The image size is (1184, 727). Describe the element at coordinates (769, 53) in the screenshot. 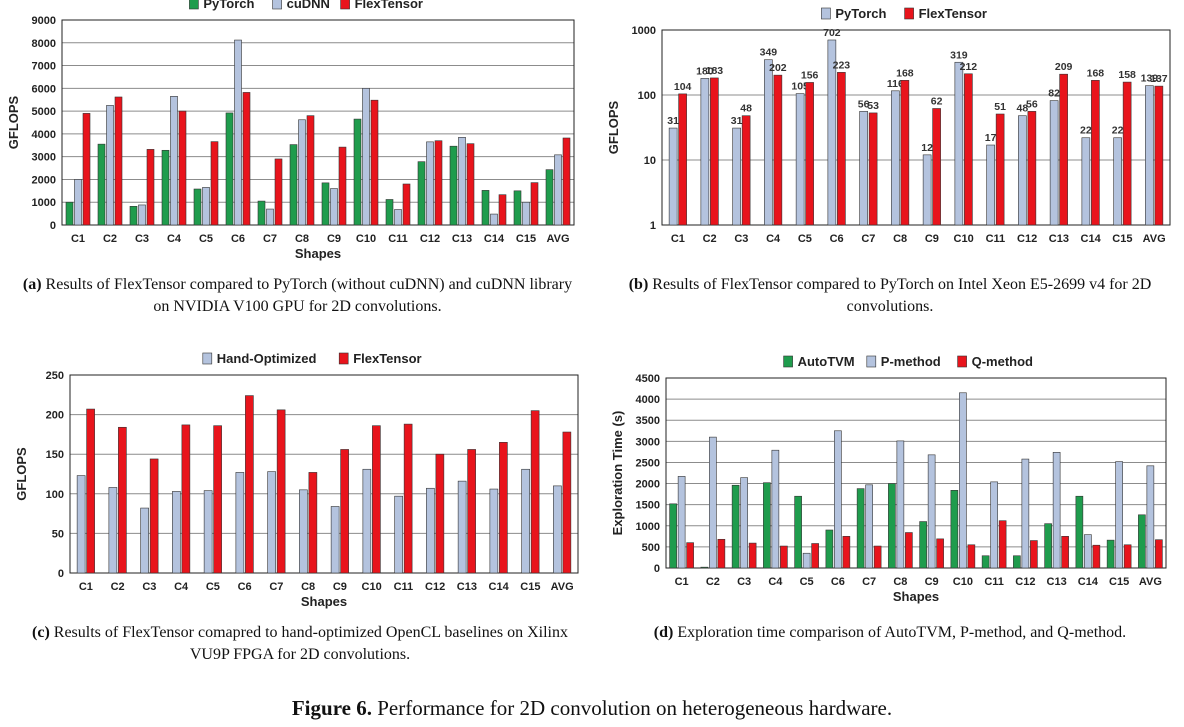

I see `data-label: 349` at that location.